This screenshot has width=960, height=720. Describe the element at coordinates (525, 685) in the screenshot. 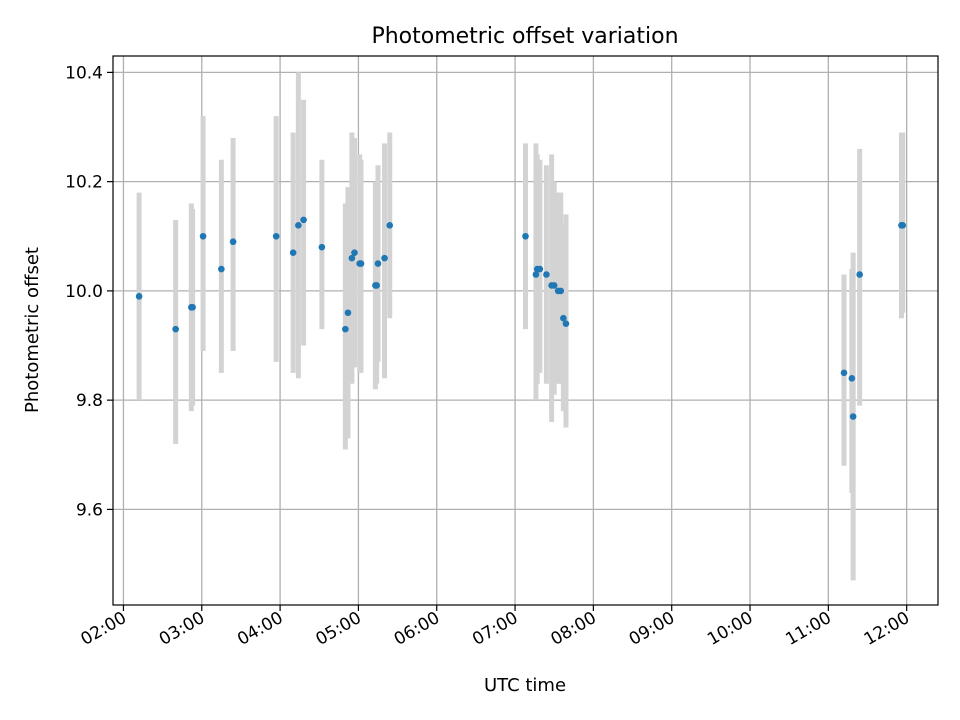

I see `x-axis-label: UTC time` at that location.